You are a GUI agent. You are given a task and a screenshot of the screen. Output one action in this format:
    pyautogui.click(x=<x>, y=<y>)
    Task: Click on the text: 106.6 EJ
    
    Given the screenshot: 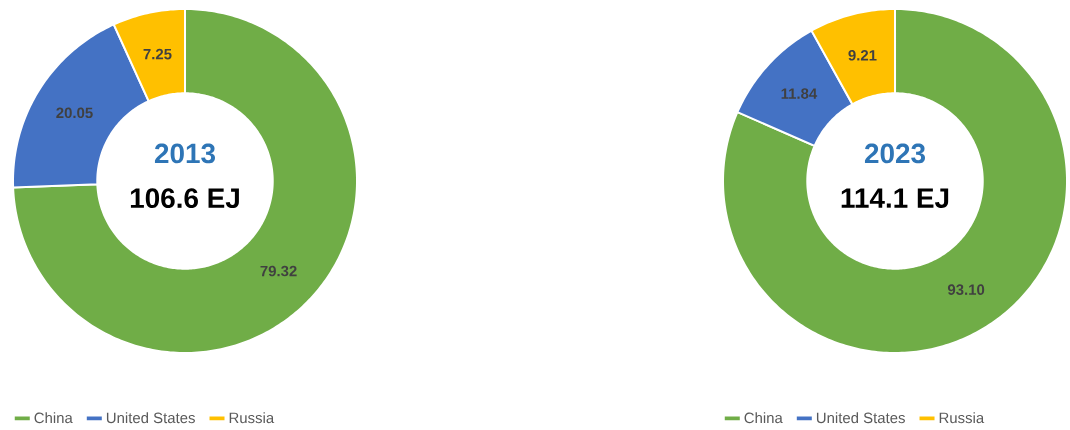 What is the action you would take?
    pyautogui.click(x=184, y=198)
    